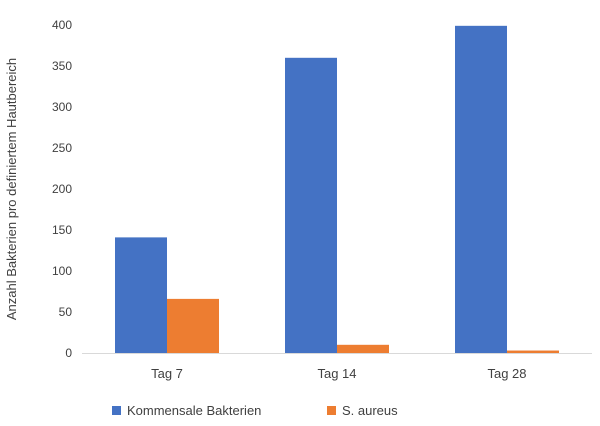  Describe the element at coordinates (506, 373) in the screenshot. I see `x-category-label: Tag 28` at that location.